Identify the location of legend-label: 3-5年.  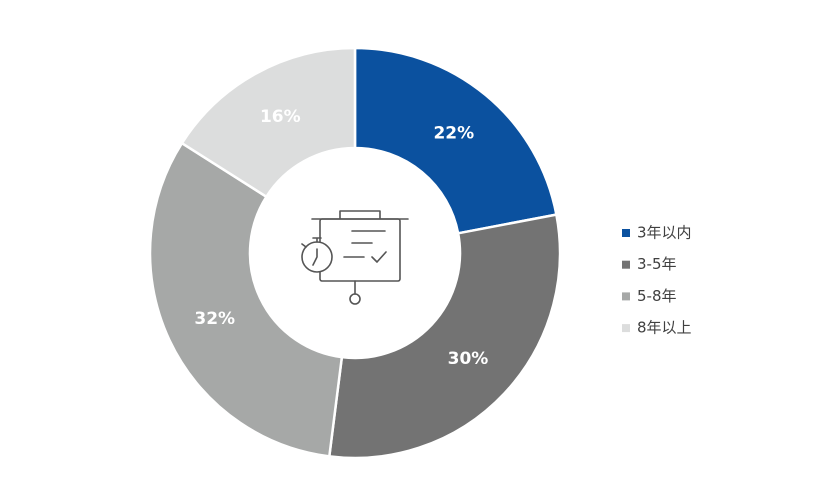
(657, 264).